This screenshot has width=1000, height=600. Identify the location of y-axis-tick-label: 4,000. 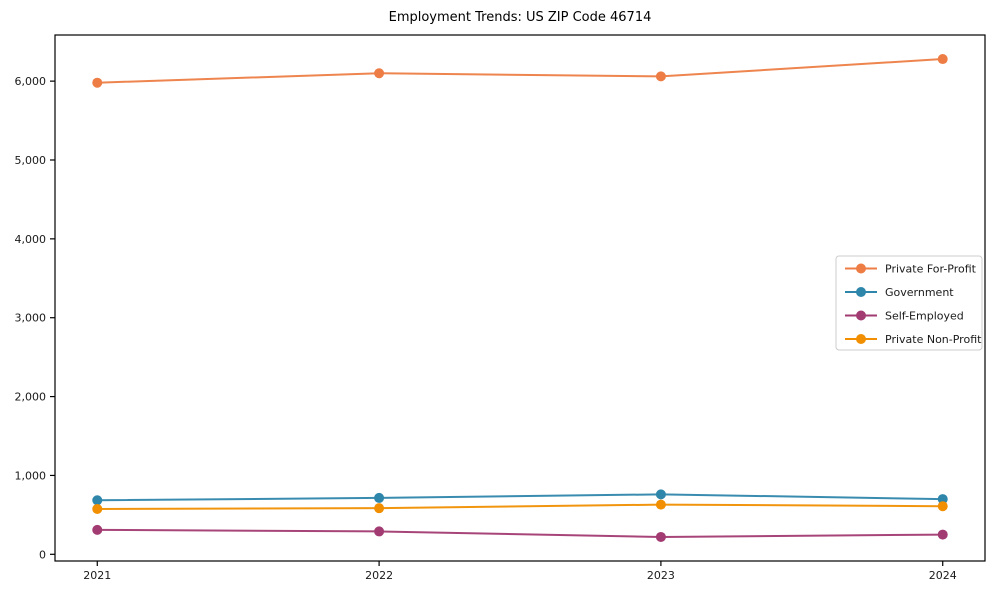
(31, 239).